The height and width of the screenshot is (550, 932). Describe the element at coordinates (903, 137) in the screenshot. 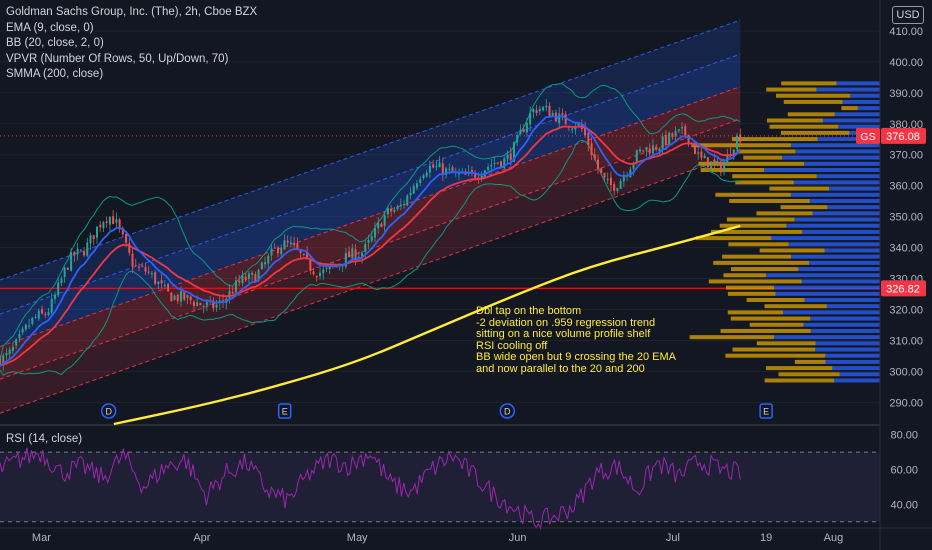

I see `last-price-value: 376.08` at that location.